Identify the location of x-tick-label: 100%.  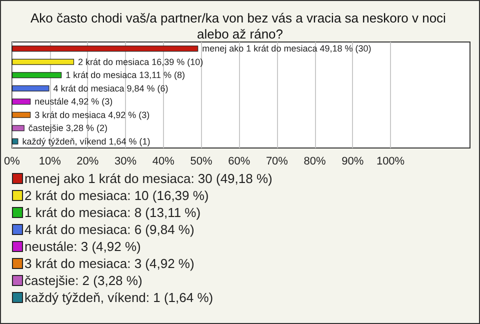
(390, 162).